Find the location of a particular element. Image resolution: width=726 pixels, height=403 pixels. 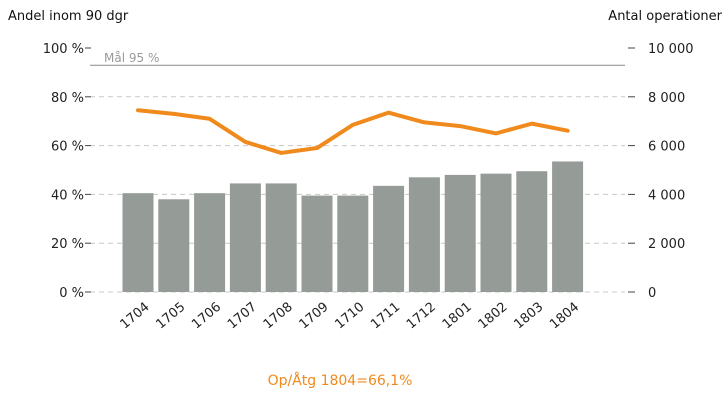

left-axis-ticks: 0 % 20 % 40 % 60 % 80 % 100 % is located at coordinates (67, 171).